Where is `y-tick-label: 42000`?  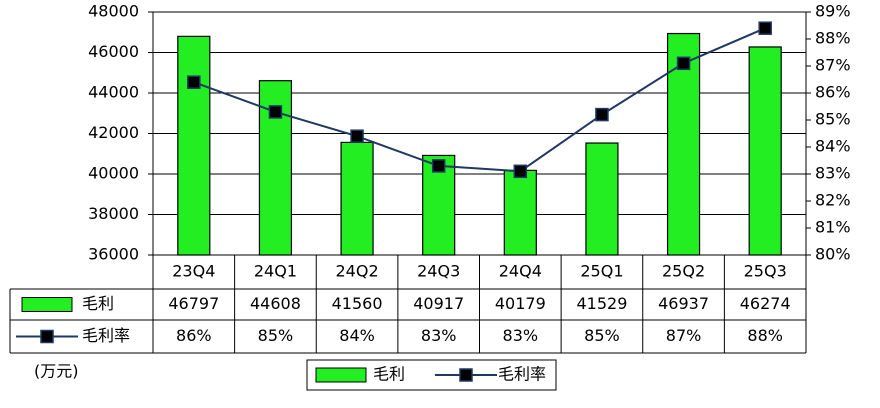
y-tick-label: 42000 is located at coordinates (113, 132).